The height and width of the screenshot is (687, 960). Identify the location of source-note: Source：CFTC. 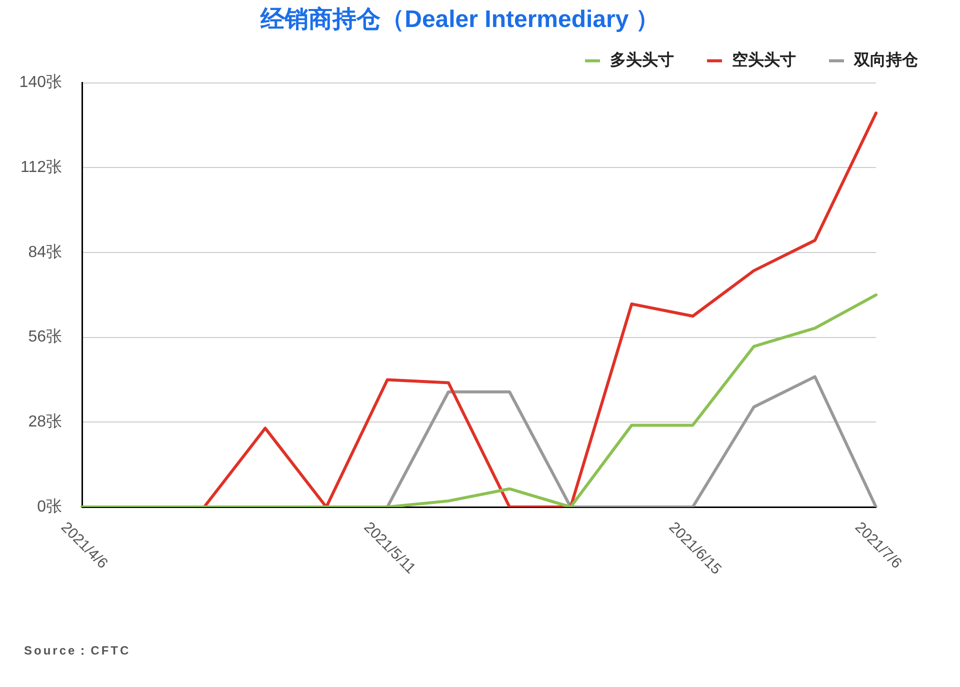
(77, 650).